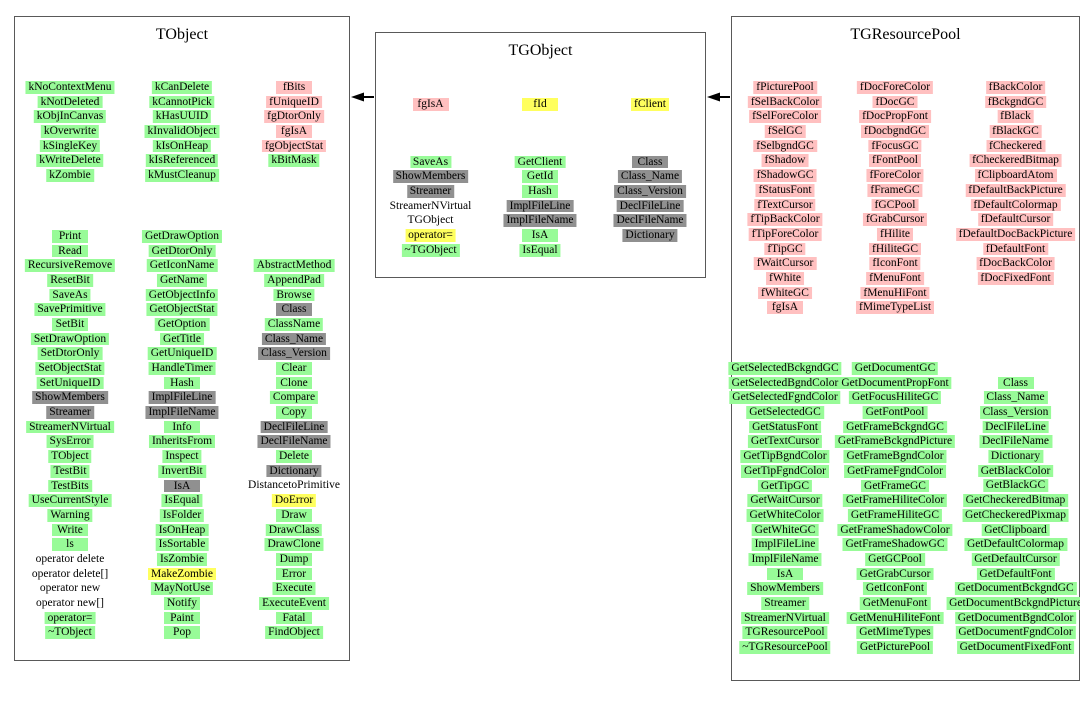  Describe the element at coordinates (70, 603) in the screenshot. I see `member-operator-new: operator new[]` at that location.